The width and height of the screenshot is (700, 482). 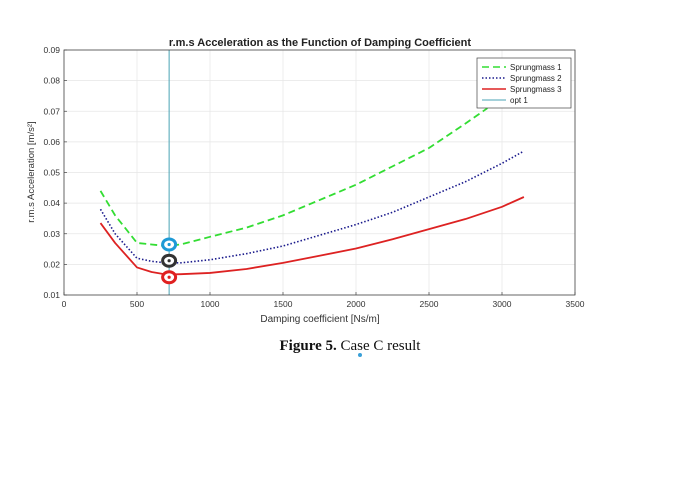 What do you see at coordinates (51, 50) in the screenshot?
I see `y-tick-label: 0.09` at bounding box center [51, 50].